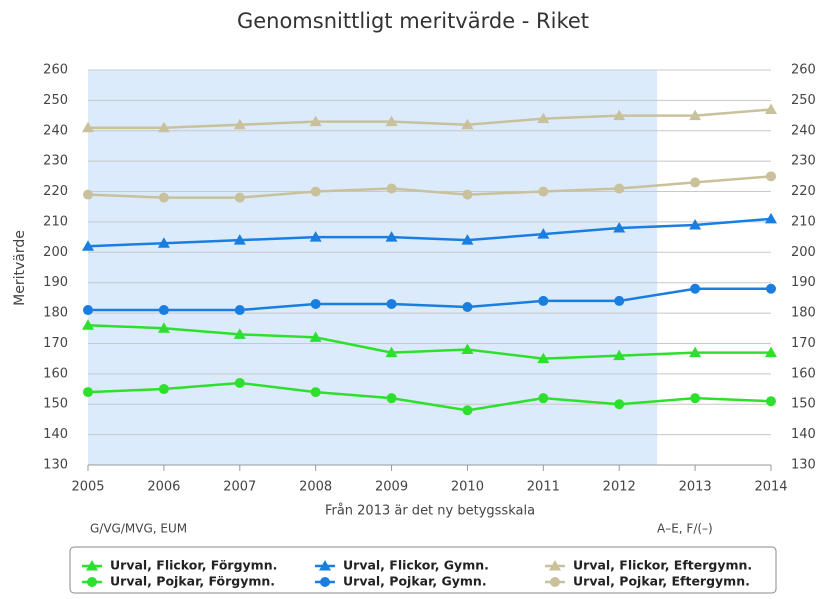 This screenshot has height=599, width=826. I want to click on x-tick-label: 2006, so click(163, 487).